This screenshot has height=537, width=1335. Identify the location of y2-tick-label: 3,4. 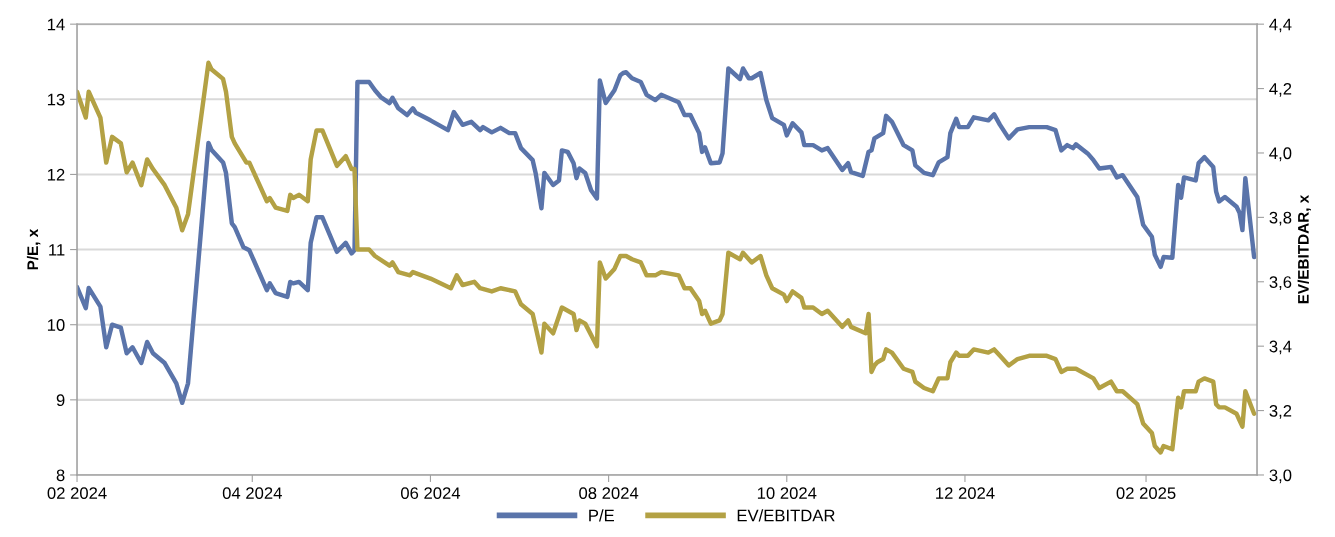
(1280, 347).